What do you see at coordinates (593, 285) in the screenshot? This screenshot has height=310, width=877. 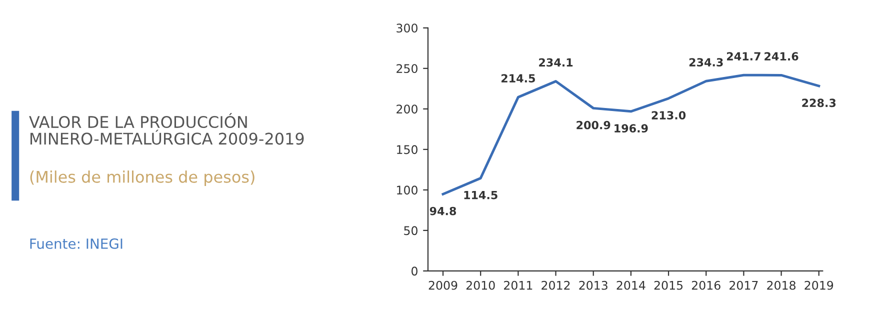 I see `x-tick-label: 2013` at bounding box center [593, 285].